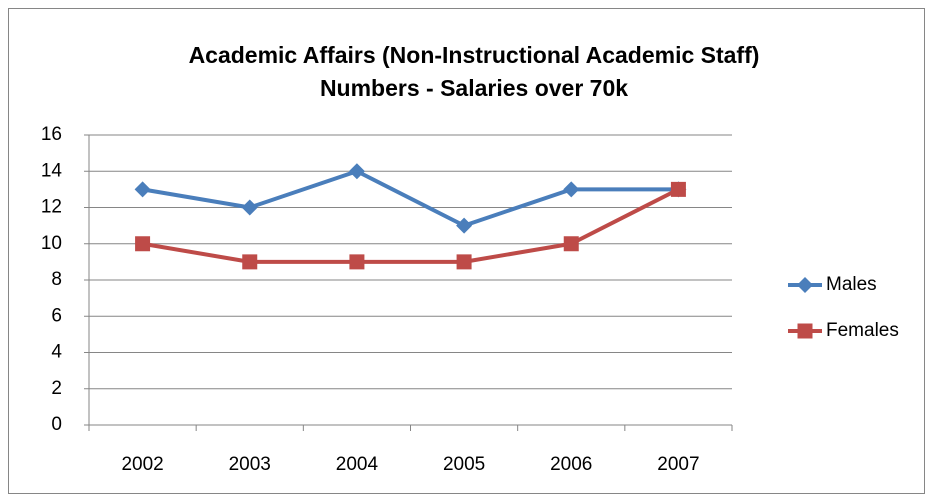 The image size is (933, 502). Describe the element at coordinates (56, 279) in the screenshot. I see `y-tick-label: 8` at that location.